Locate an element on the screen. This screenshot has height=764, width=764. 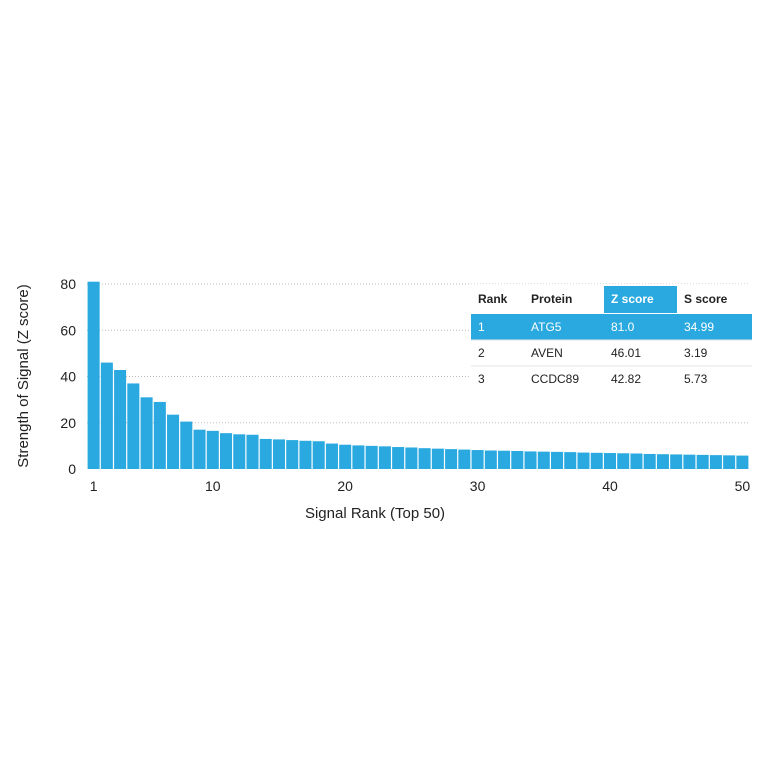
highlight-row is located at coordinates (611, 327).